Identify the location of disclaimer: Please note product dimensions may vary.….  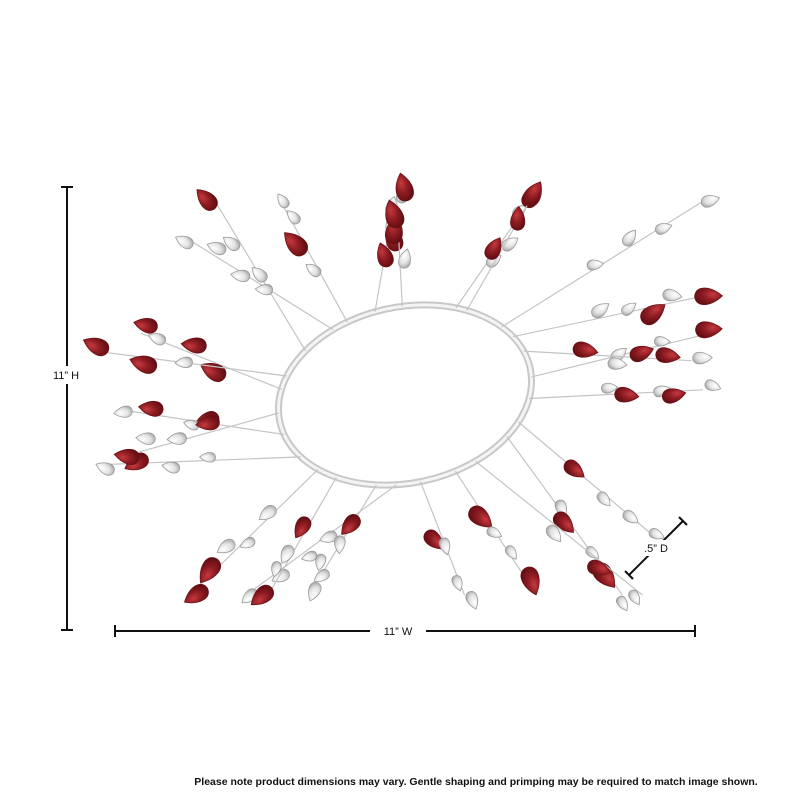
(476, 782).